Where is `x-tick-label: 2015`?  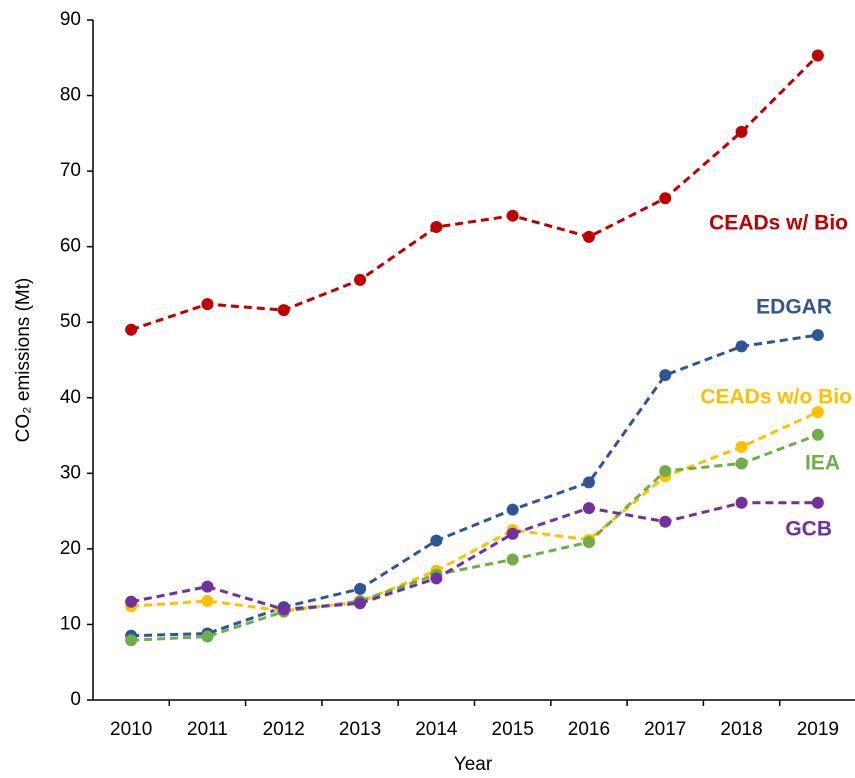
x-tick-label: 2015 is located at coordinates (513, 729).